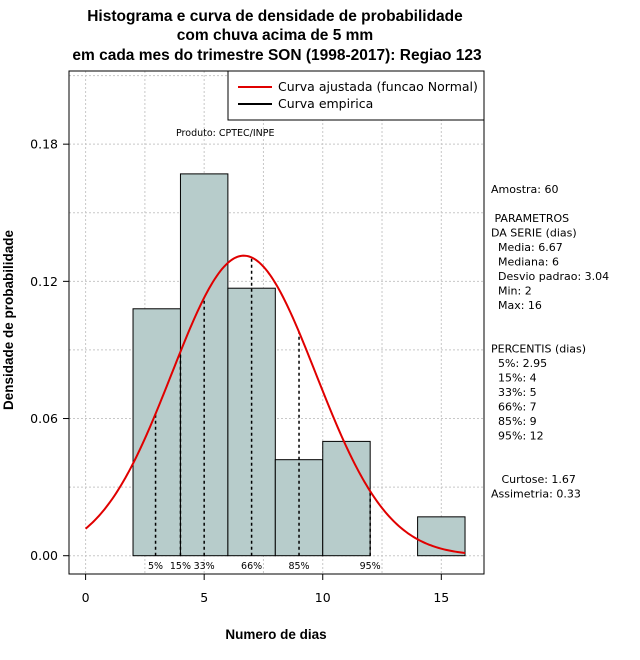  I want to click on y-tick-label: 0.06, so click(44, 418).